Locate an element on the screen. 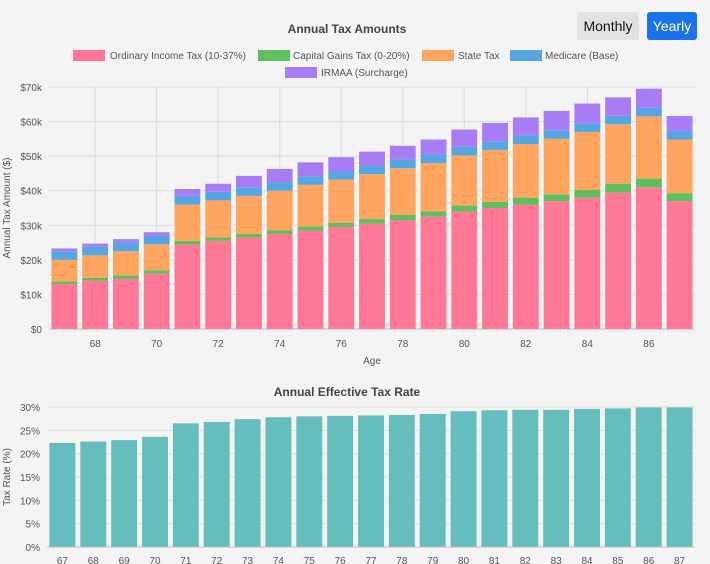 This screenshot has height=564, width=710. x-tick-label: 70 is located at coordinates (157, 344).